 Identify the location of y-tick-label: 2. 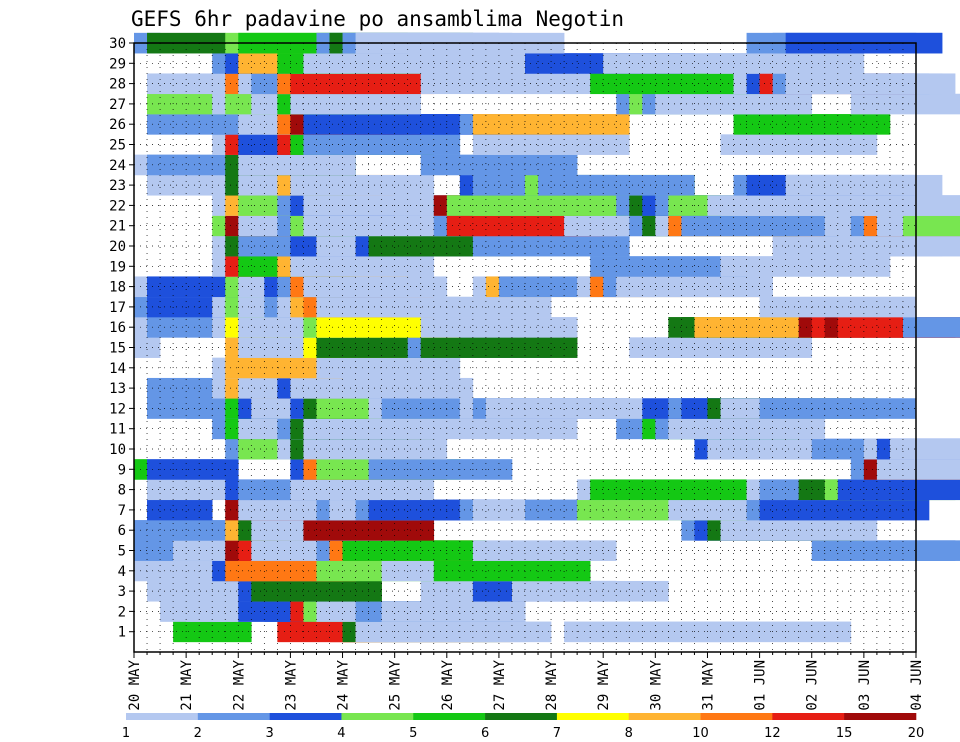
(122, 612).